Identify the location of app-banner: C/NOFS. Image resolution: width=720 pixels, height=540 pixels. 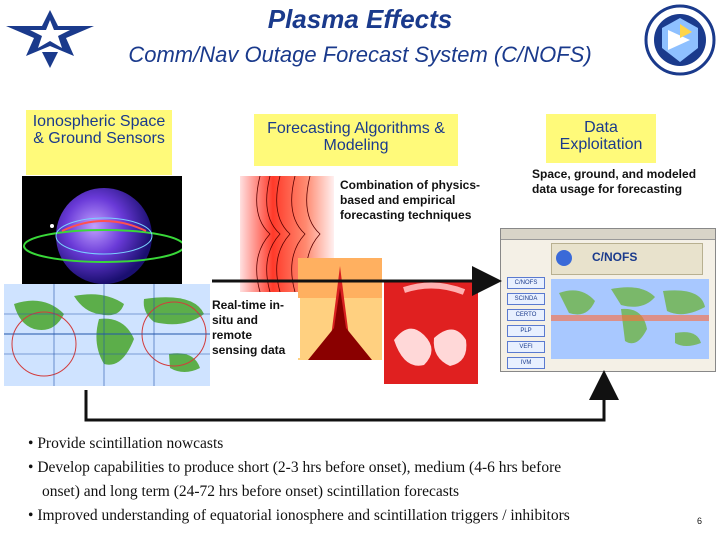
(627, 259).